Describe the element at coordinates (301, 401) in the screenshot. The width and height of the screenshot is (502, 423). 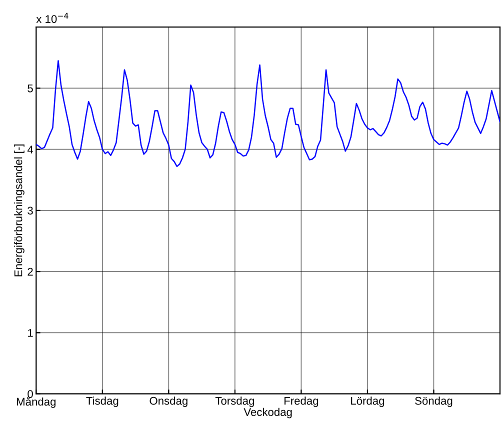
I see `x-tick-label: Fredag` at that location.